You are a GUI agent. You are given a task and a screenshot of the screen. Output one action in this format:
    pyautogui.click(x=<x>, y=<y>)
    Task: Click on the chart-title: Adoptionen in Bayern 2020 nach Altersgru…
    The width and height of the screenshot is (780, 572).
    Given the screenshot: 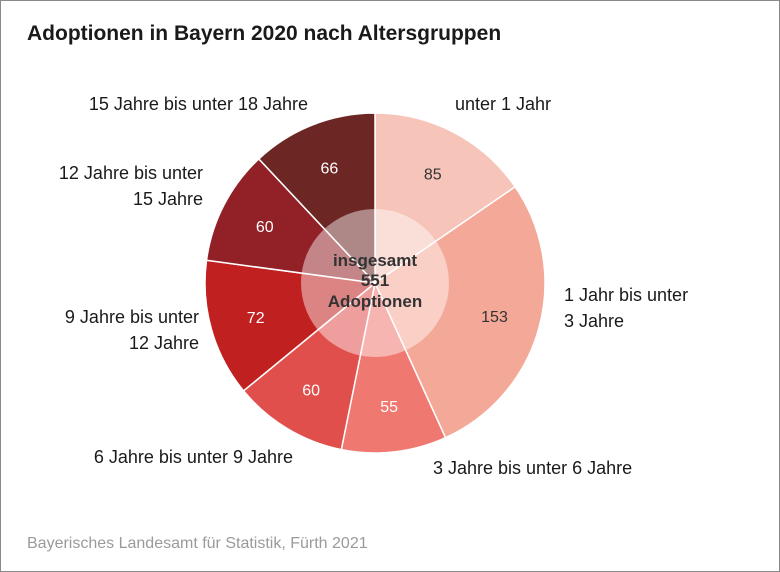 What is the action you would take?
    pyautogui.click(x=264, y=33)
    